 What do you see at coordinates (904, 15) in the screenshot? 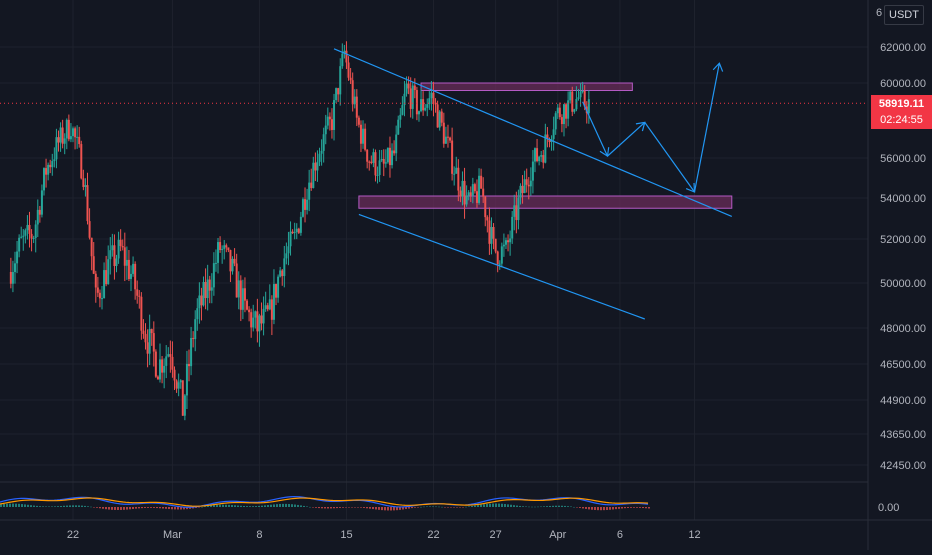
I see `currency-label: USDT` at bounding box center [904, 15].